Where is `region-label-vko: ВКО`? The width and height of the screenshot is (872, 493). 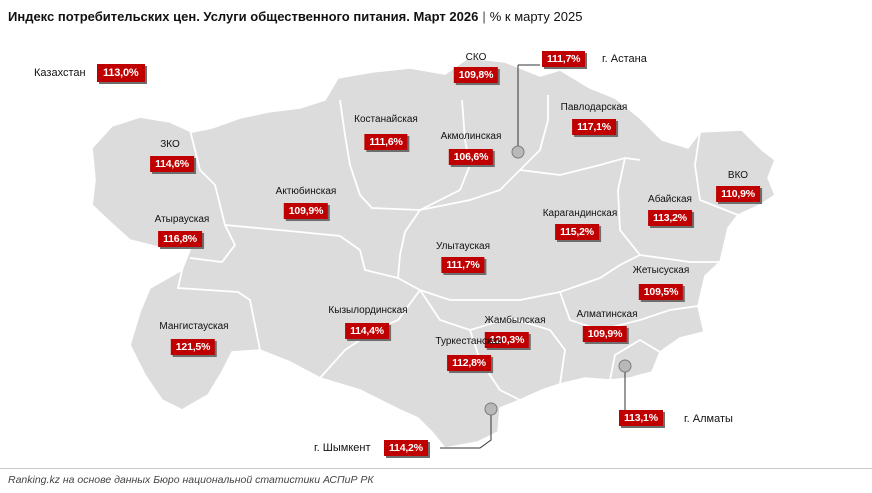 region-label-vko: ВКО is located at coordinates (738, 175).